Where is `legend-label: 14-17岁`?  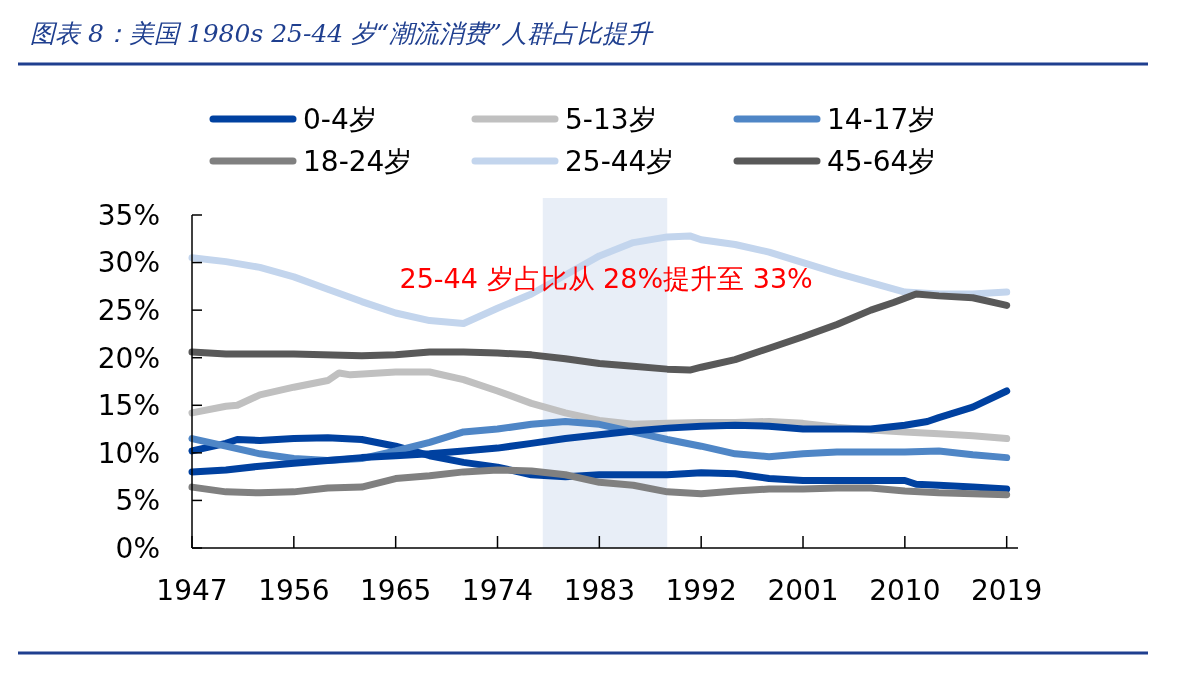 legend-label: 14-17岁 is located at coordinates (882, 119).